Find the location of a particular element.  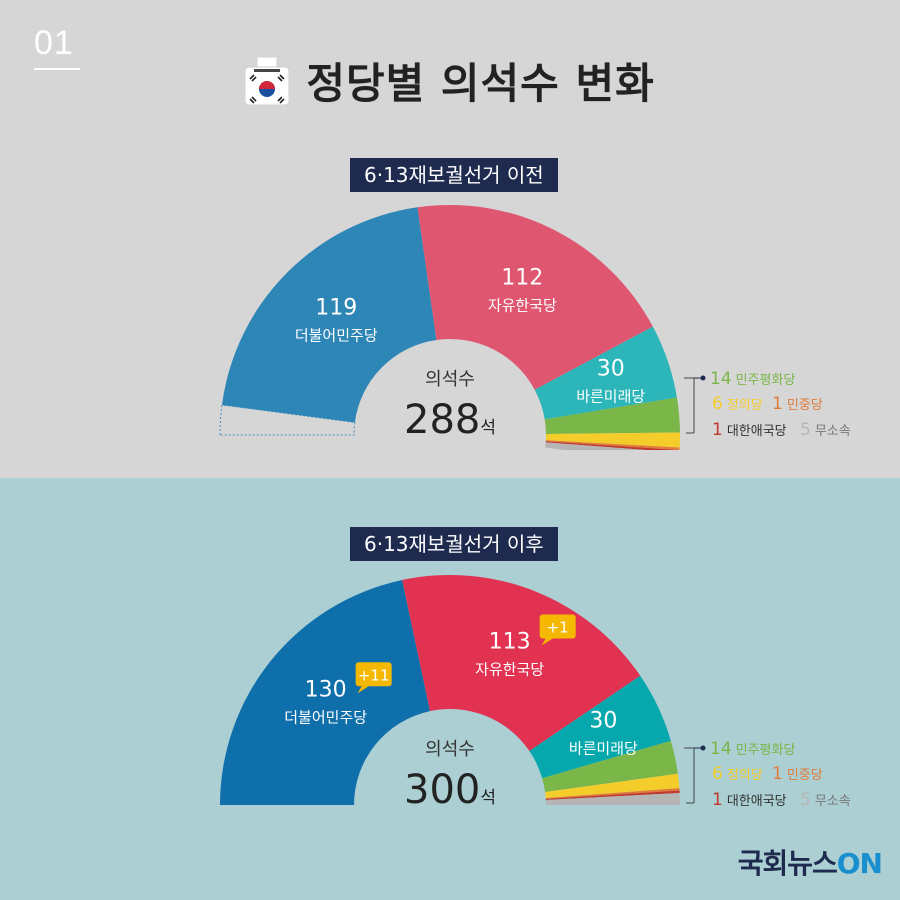

slice-value-label: 130 is located at coordinates (326, 689).